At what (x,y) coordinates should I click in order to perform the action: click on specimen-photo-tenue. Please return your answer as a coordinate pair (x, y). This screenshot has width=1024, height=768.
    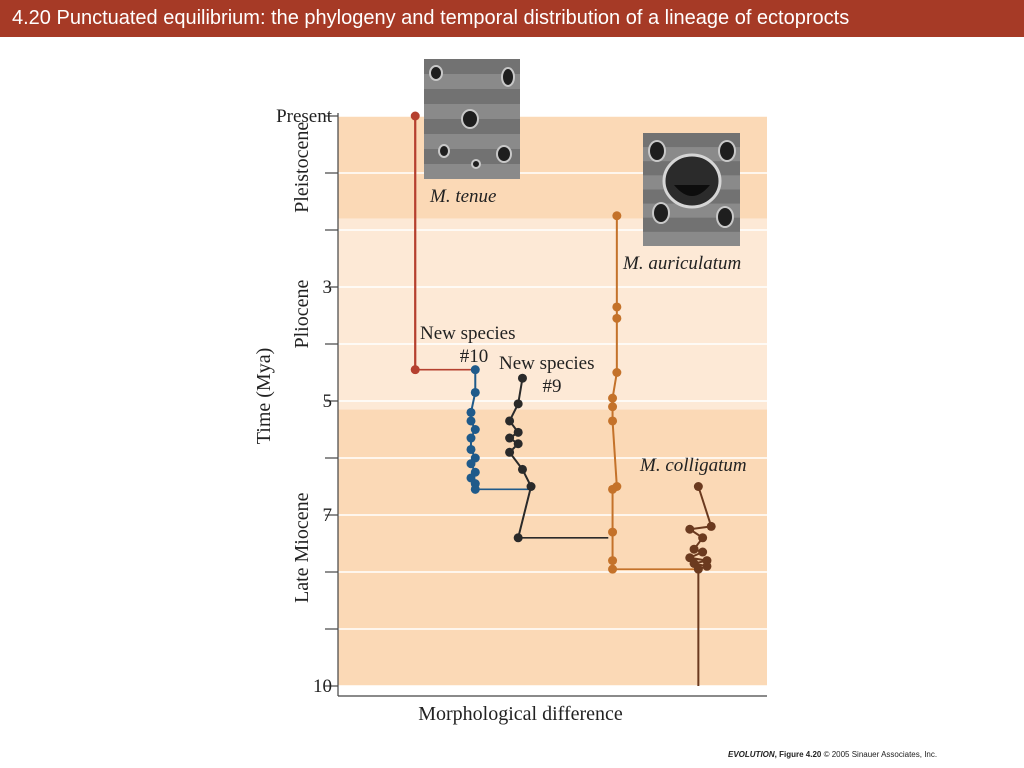
    Looking at the image, I should click on (472, 119).